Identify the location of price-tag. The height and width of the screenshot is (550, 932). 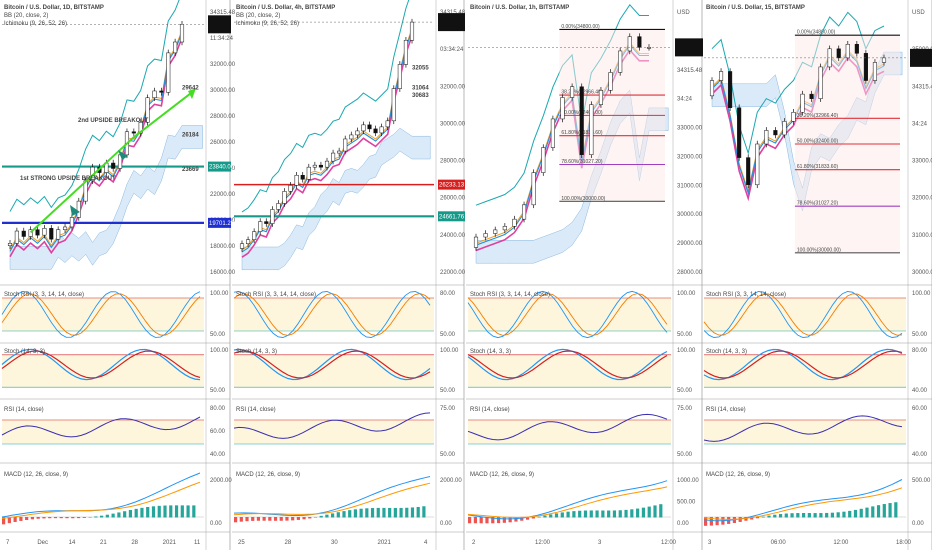
(219, 222).